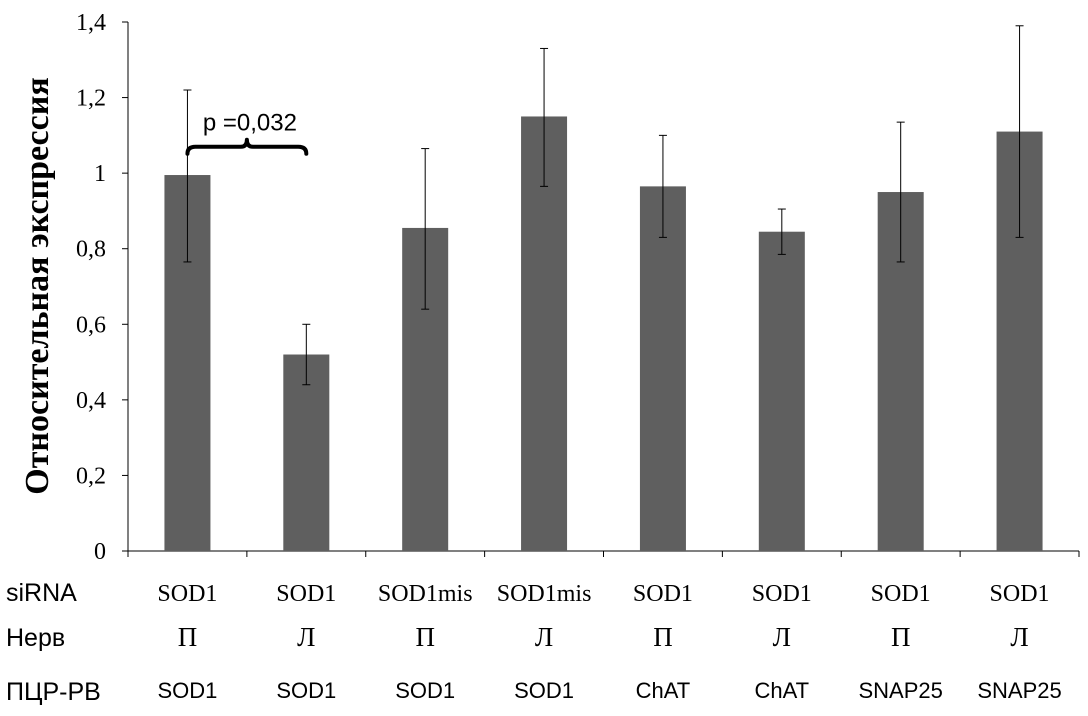 This screenshot has height=716, width=1088. I want to click on y-tick-label: 0,4, so click(91, 401).